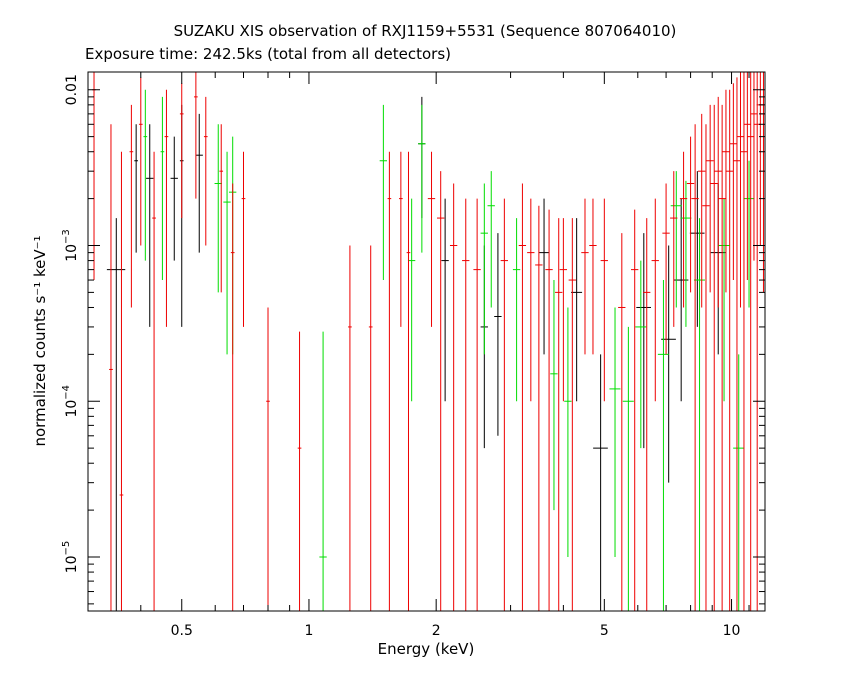 This screenshot has height=680, width=850. What do you see at coordinates (70, 557) in the screenshot?
I see `y-tick-label: 10−5` at bounding box center [70, 557].